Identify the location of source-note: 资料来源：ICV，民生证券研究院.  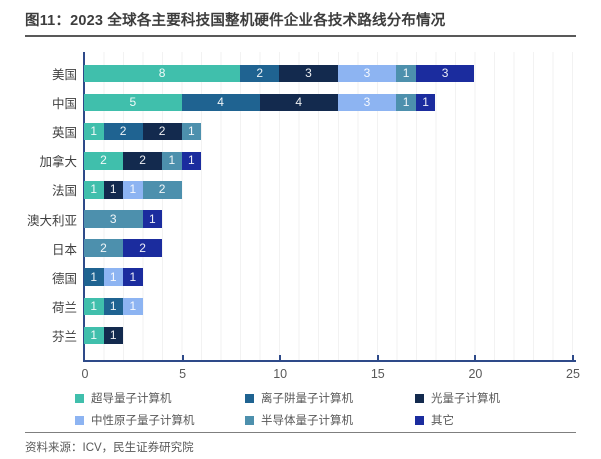
(109, 448).